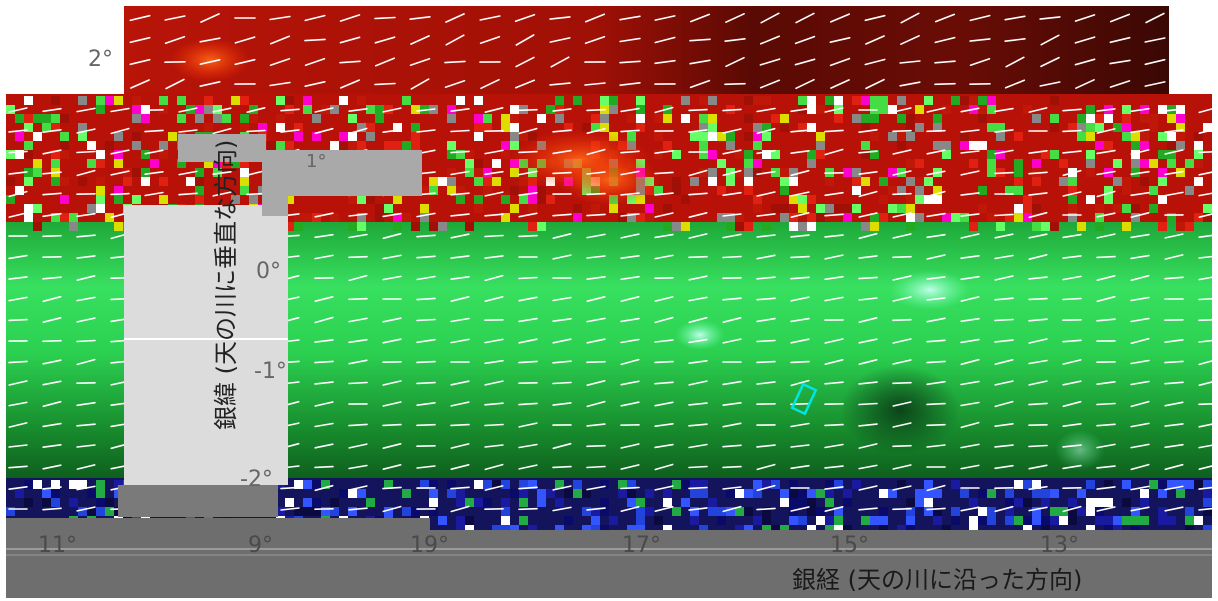 The image size is (1218, 601). I want to click on y-axis-title: 銀緯 (天の川に垂直な方向), so click(226, 285).